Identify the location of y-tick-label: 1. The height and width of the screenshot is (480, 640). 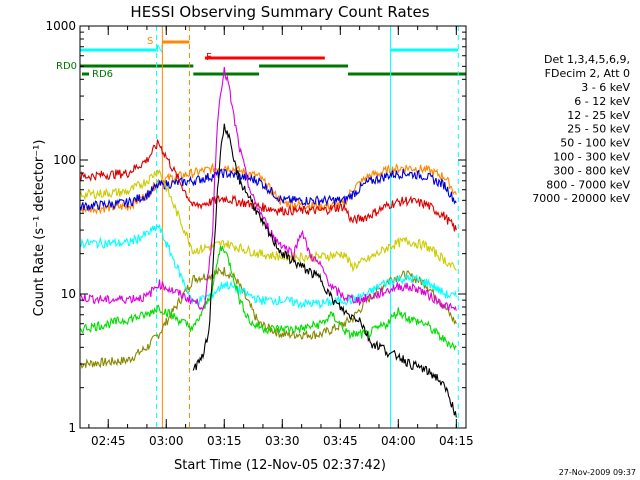
(72, 428).